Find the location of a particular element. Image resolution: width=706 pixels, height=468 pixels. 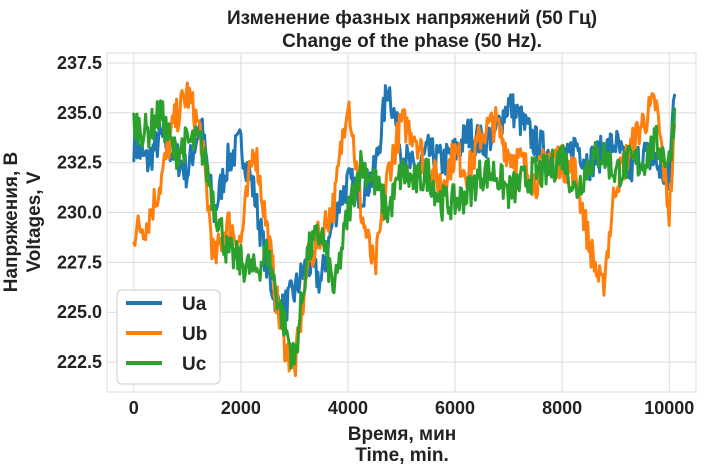

legend: Ua Ub Uc is located at coordinates (168, 337).